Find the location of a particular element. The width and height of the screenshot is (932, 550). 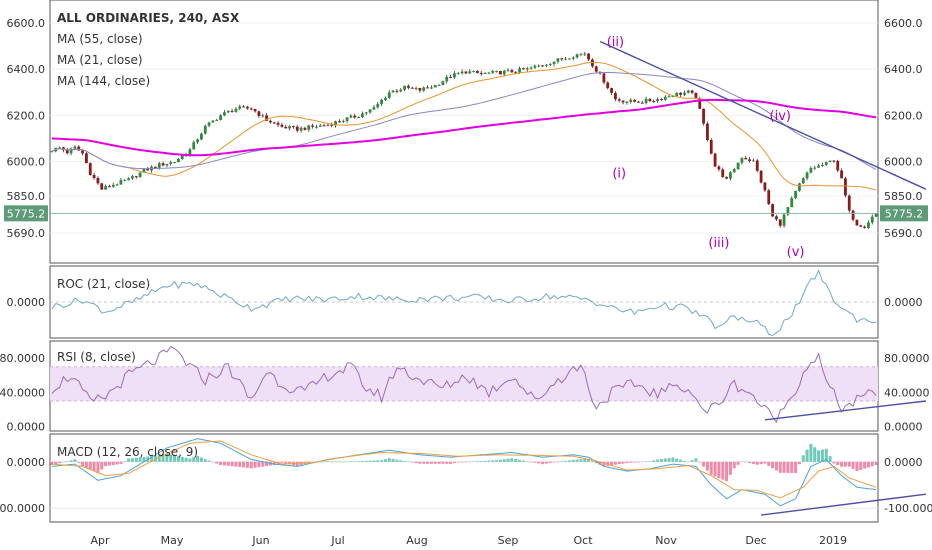

macd-ytick-left: 0.0000 is located at coordinates (26, 462).